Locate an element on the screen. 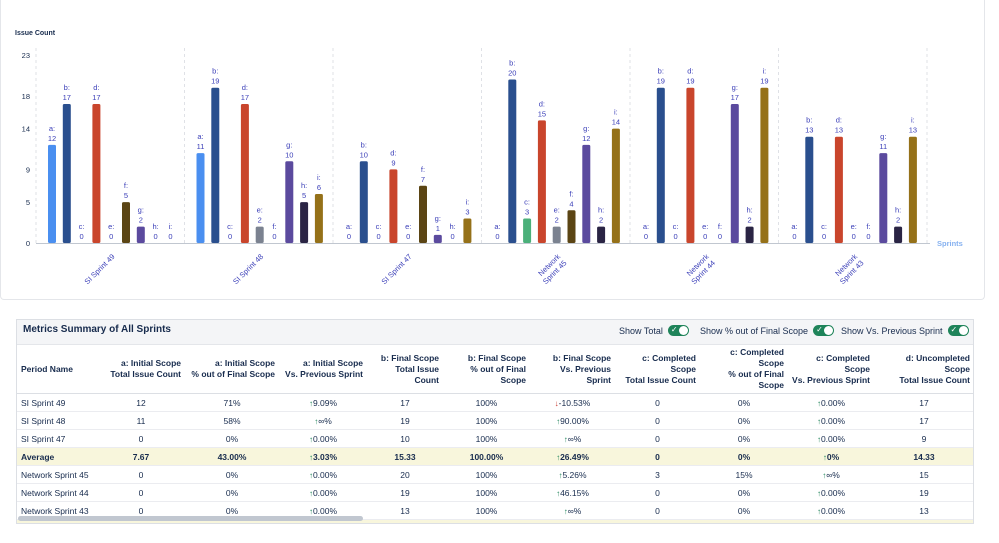 The width and height of the screenshot is (999, 543). bar-value-label: 5 is located at coordinates (304, 195).